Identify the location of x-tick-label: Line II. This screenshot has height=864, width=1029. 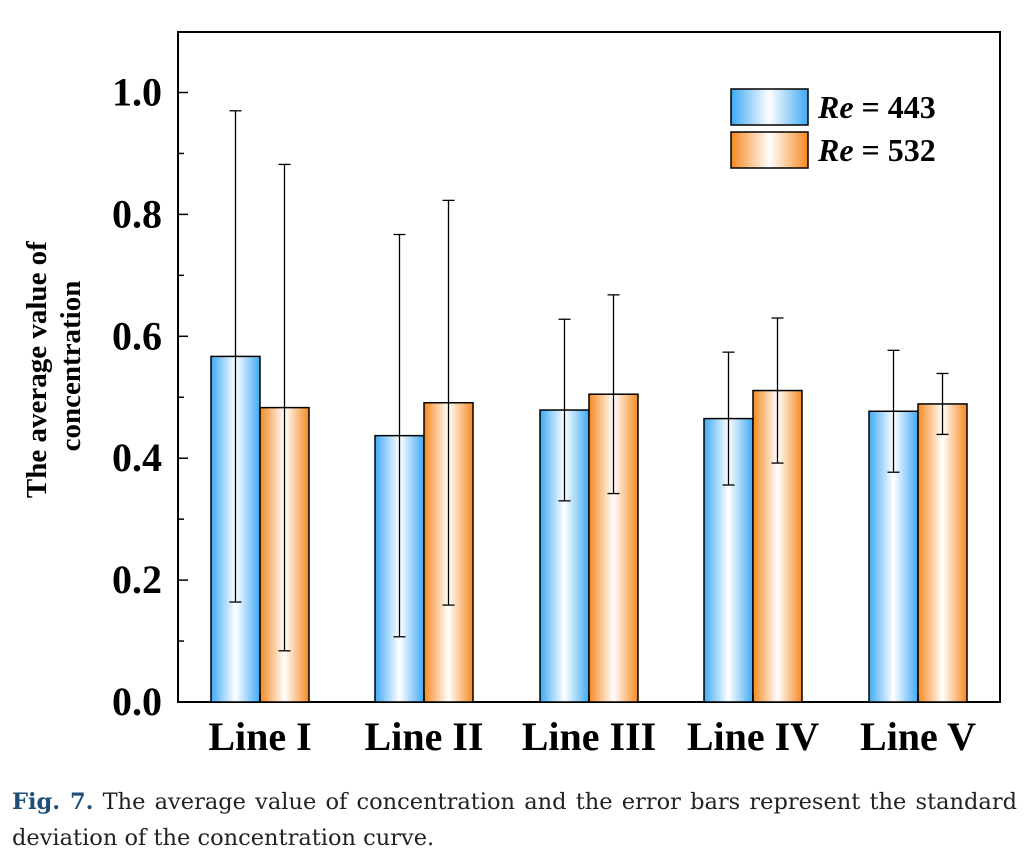
(424, 736).